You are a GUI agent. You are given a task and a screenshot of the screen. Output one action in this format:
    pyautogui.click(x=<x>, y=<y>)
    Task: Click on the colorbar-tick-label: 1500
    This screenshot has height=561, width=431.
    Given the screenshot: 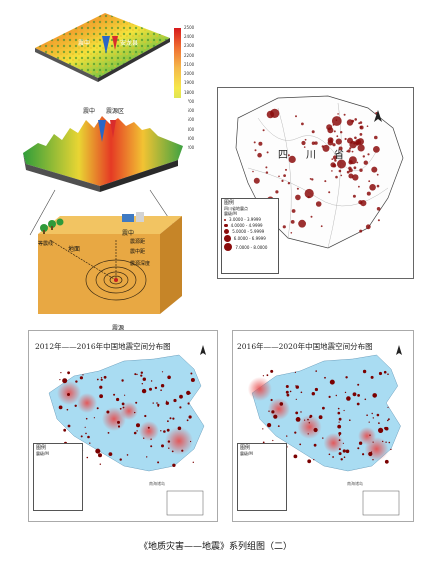 What is the action you would take?
    pyautogui.click(x=189, y=120)
    